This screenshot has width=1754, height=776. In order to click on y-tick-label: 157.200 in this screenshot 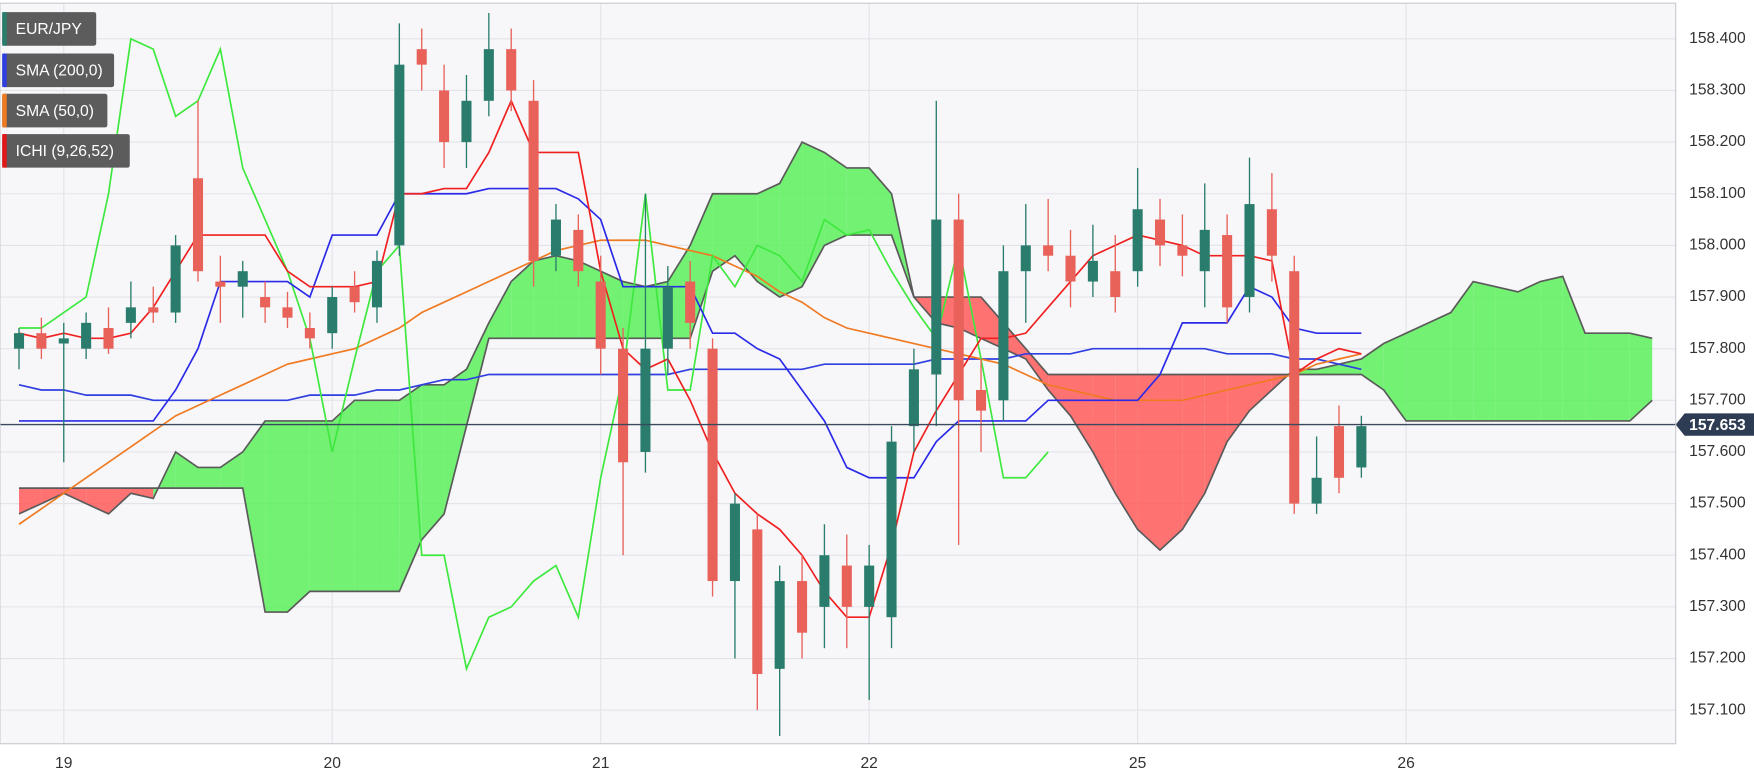, I will do `click(1717, 658)`.